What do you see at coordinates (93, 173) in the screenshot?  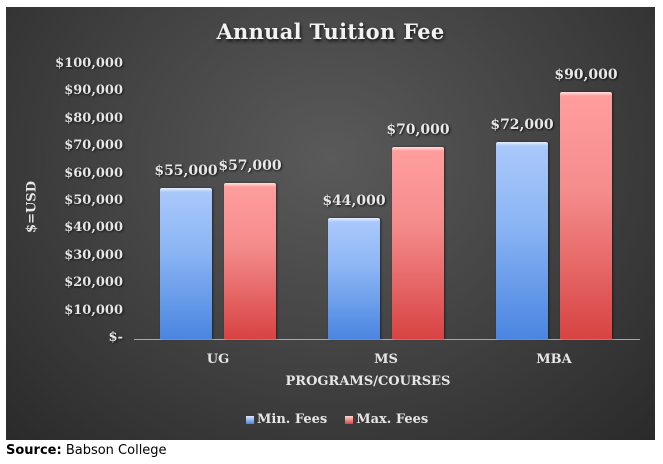 I see `y-tick-label: $60,000` at bounding box center [93, 173].